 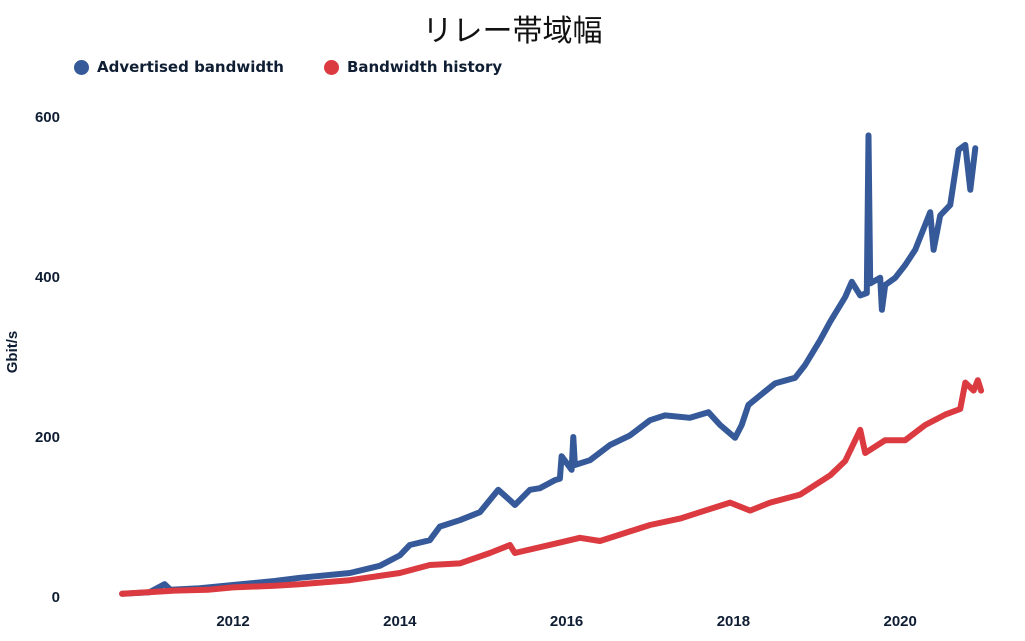 I want to click on y-tick-label: 400, so click(x=47, y=277).